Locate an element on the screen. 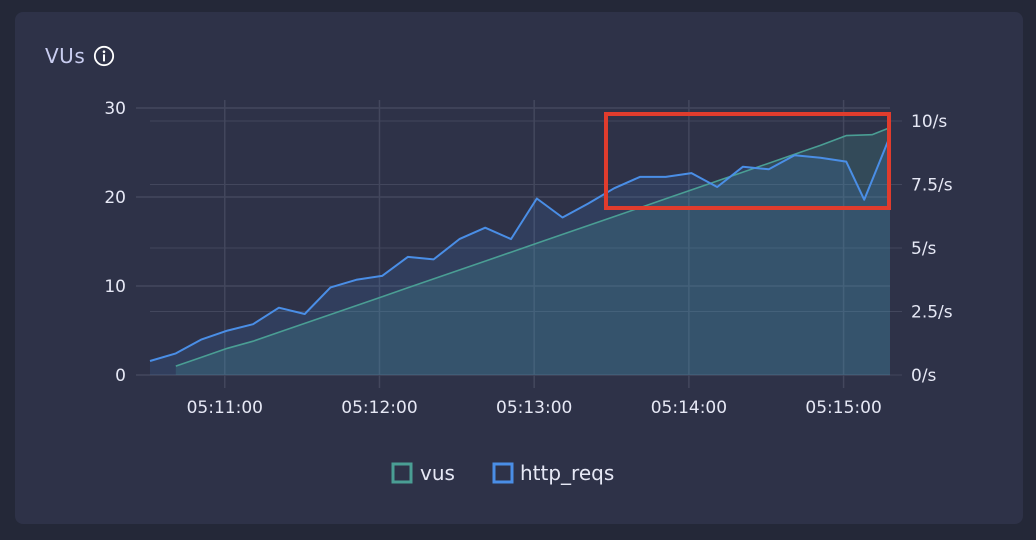 The width and height of the screenshot is (1036, 540). panel-title: VUs is located at coordinates (80, 56).